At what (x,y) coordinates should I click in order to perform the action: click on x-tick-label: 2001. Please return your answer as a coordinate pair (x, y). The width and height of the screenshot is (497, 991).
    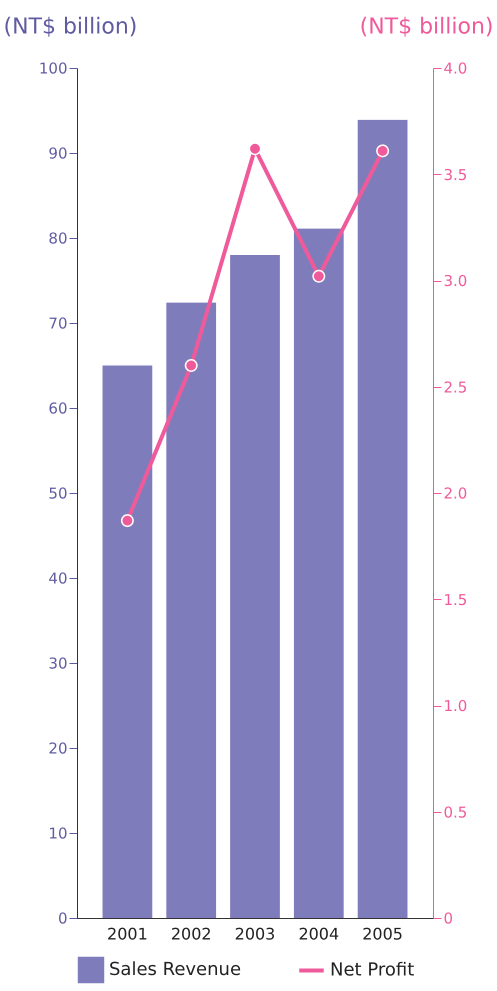
    Looking at the image, I should click on (127, 934).